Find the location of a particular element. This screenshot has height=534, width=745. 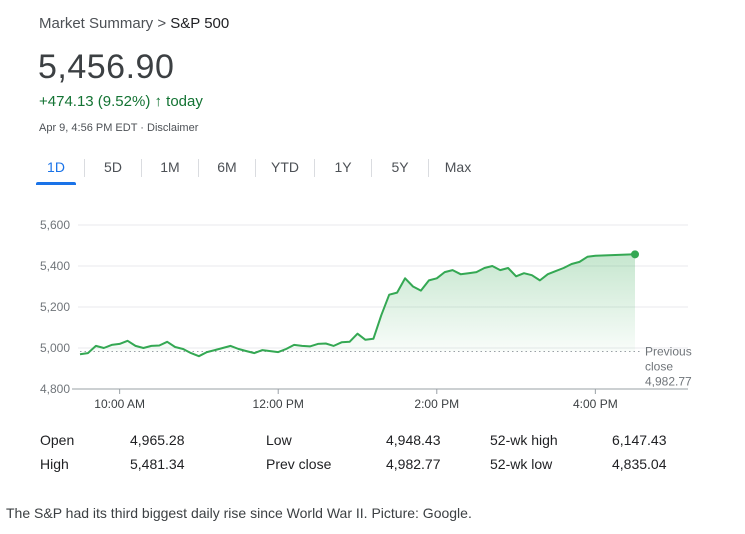

change-value: +474.13 (9.52%) is located at coordinates (95, 101).